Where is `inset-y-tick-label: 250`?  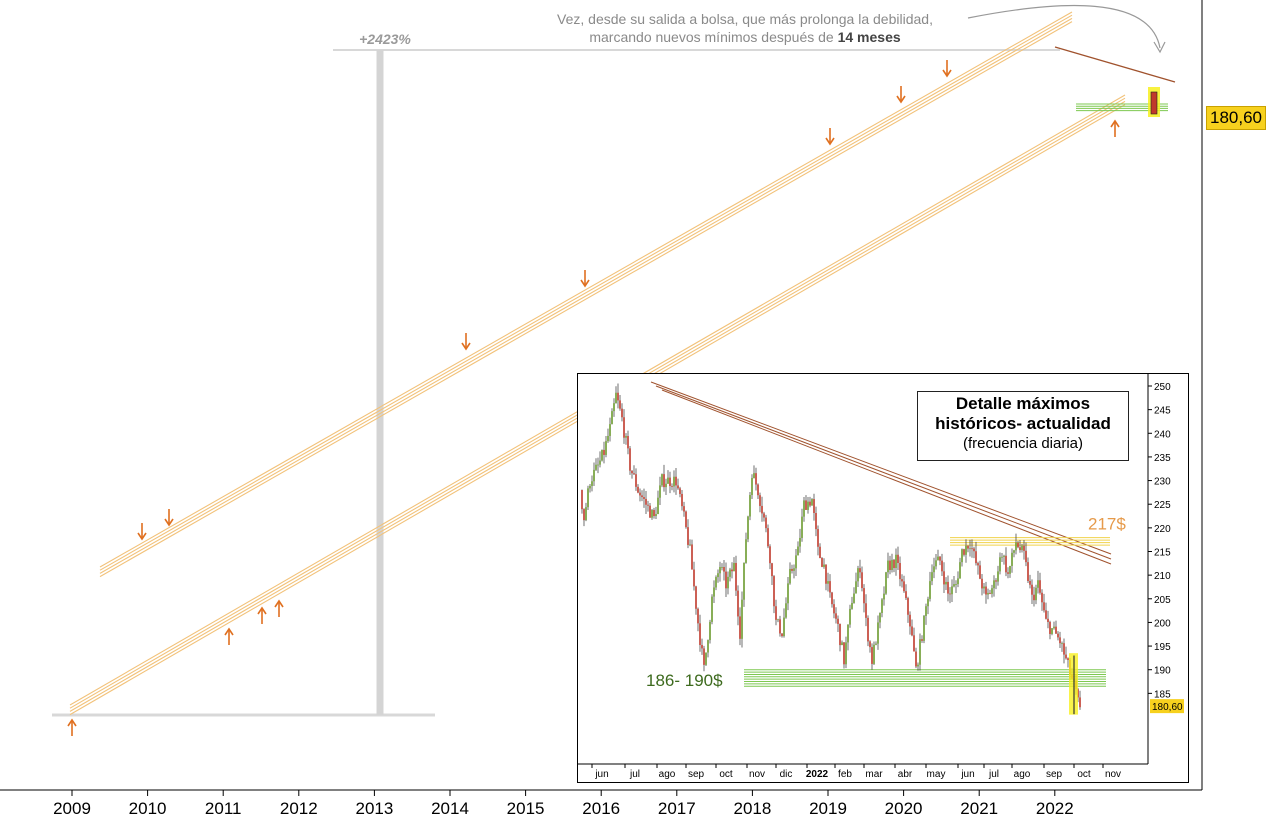 inset-y-tick-label: 250 is located at coordinates (1162, 387).